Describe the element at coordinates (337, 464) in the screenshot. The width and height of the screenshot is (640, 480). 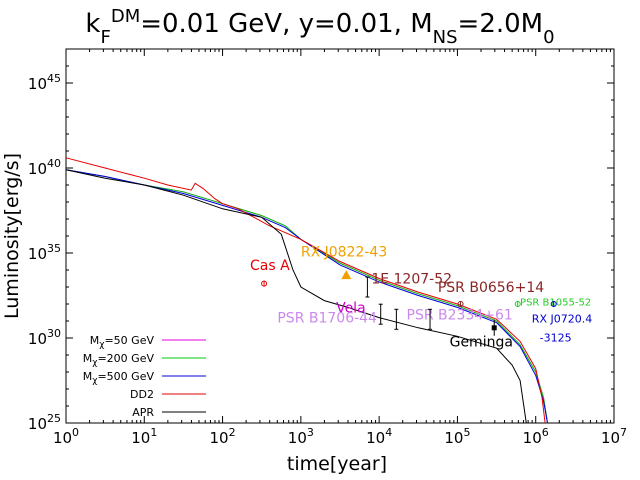
I see `x-axis-label: time[year]` at that location.